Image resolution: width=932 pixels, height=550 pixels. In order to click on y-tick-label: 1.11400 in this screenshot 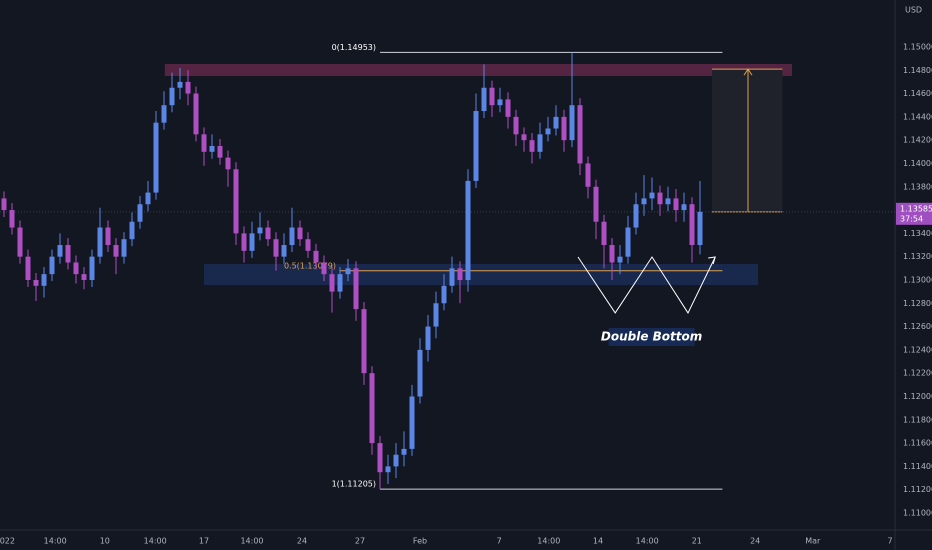, I will do `click(917, 466)`.